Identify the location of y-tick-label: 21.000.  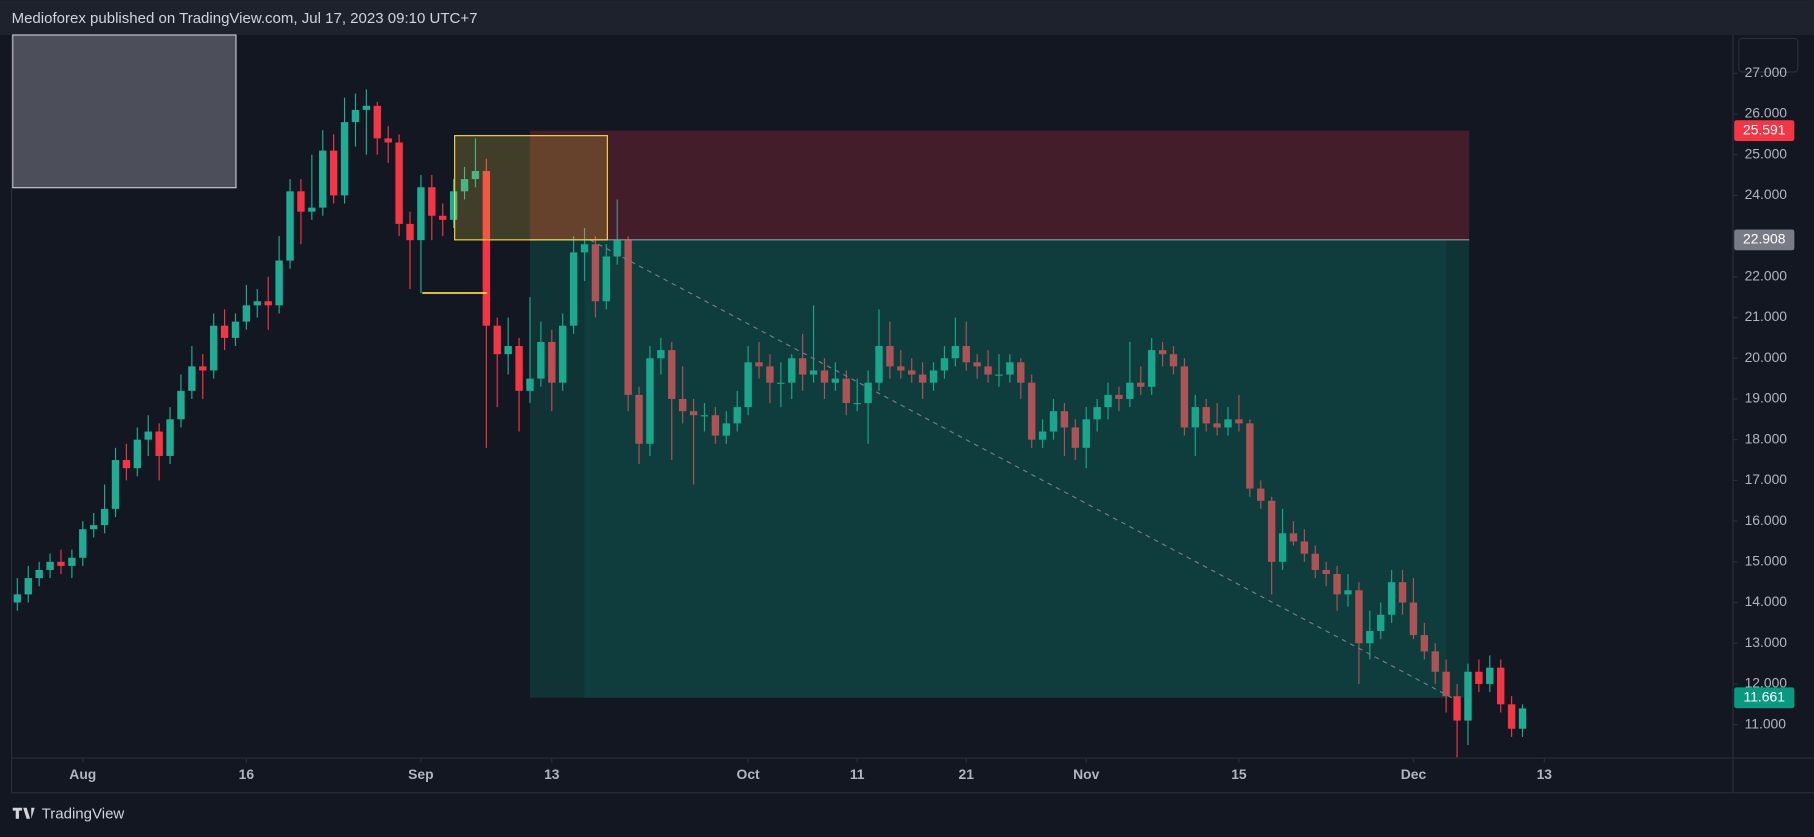
(1766, 316).